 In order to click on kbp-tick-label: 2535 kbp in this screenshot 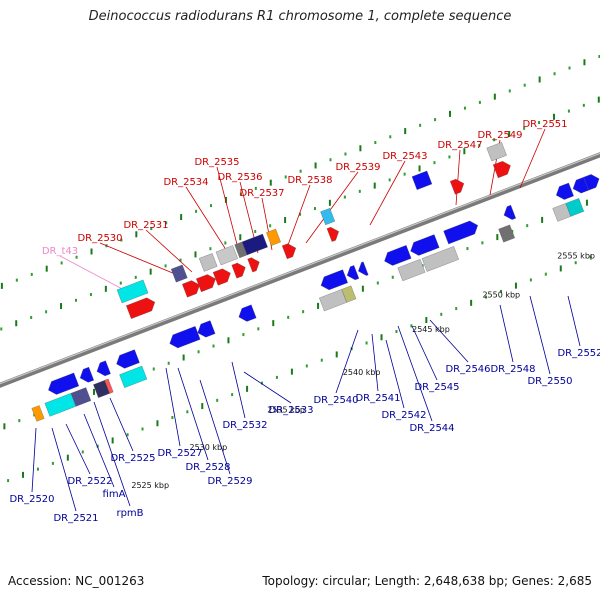, I will do `click(286, 409)`.